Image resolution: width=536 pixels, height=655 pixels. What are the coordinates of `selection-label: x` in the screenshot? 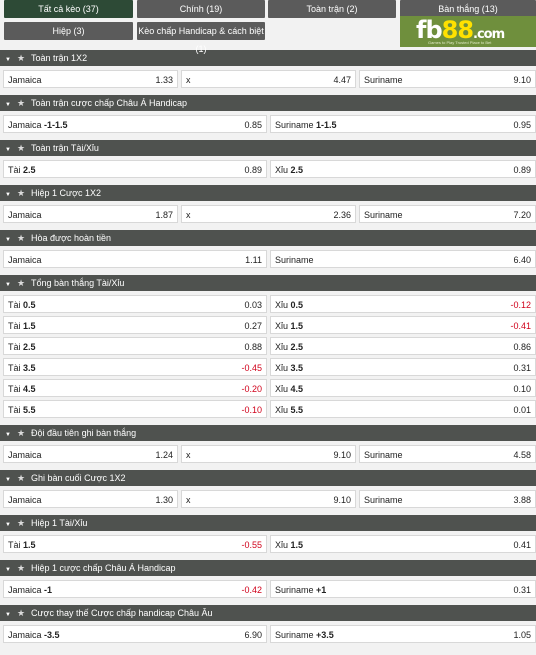 It's located at (188, 499).